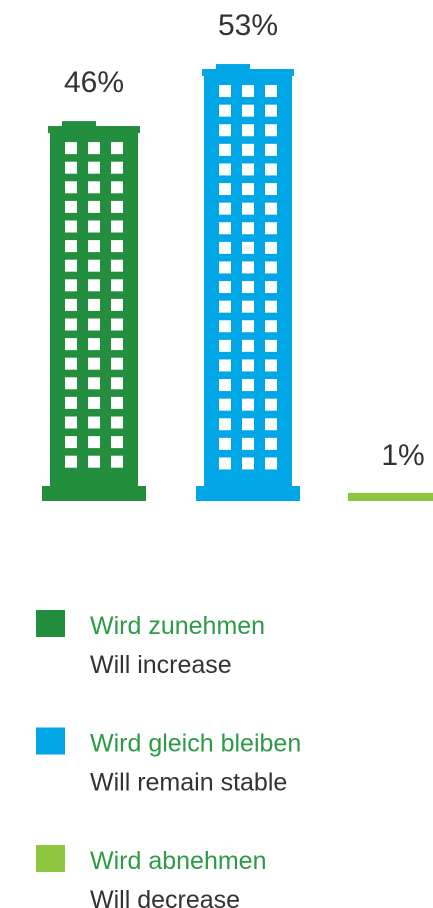  What do you see at coordinates (161, 665) in the screenshot?
I see `legend-translation: Will increase` at bounding box center [161, 665].